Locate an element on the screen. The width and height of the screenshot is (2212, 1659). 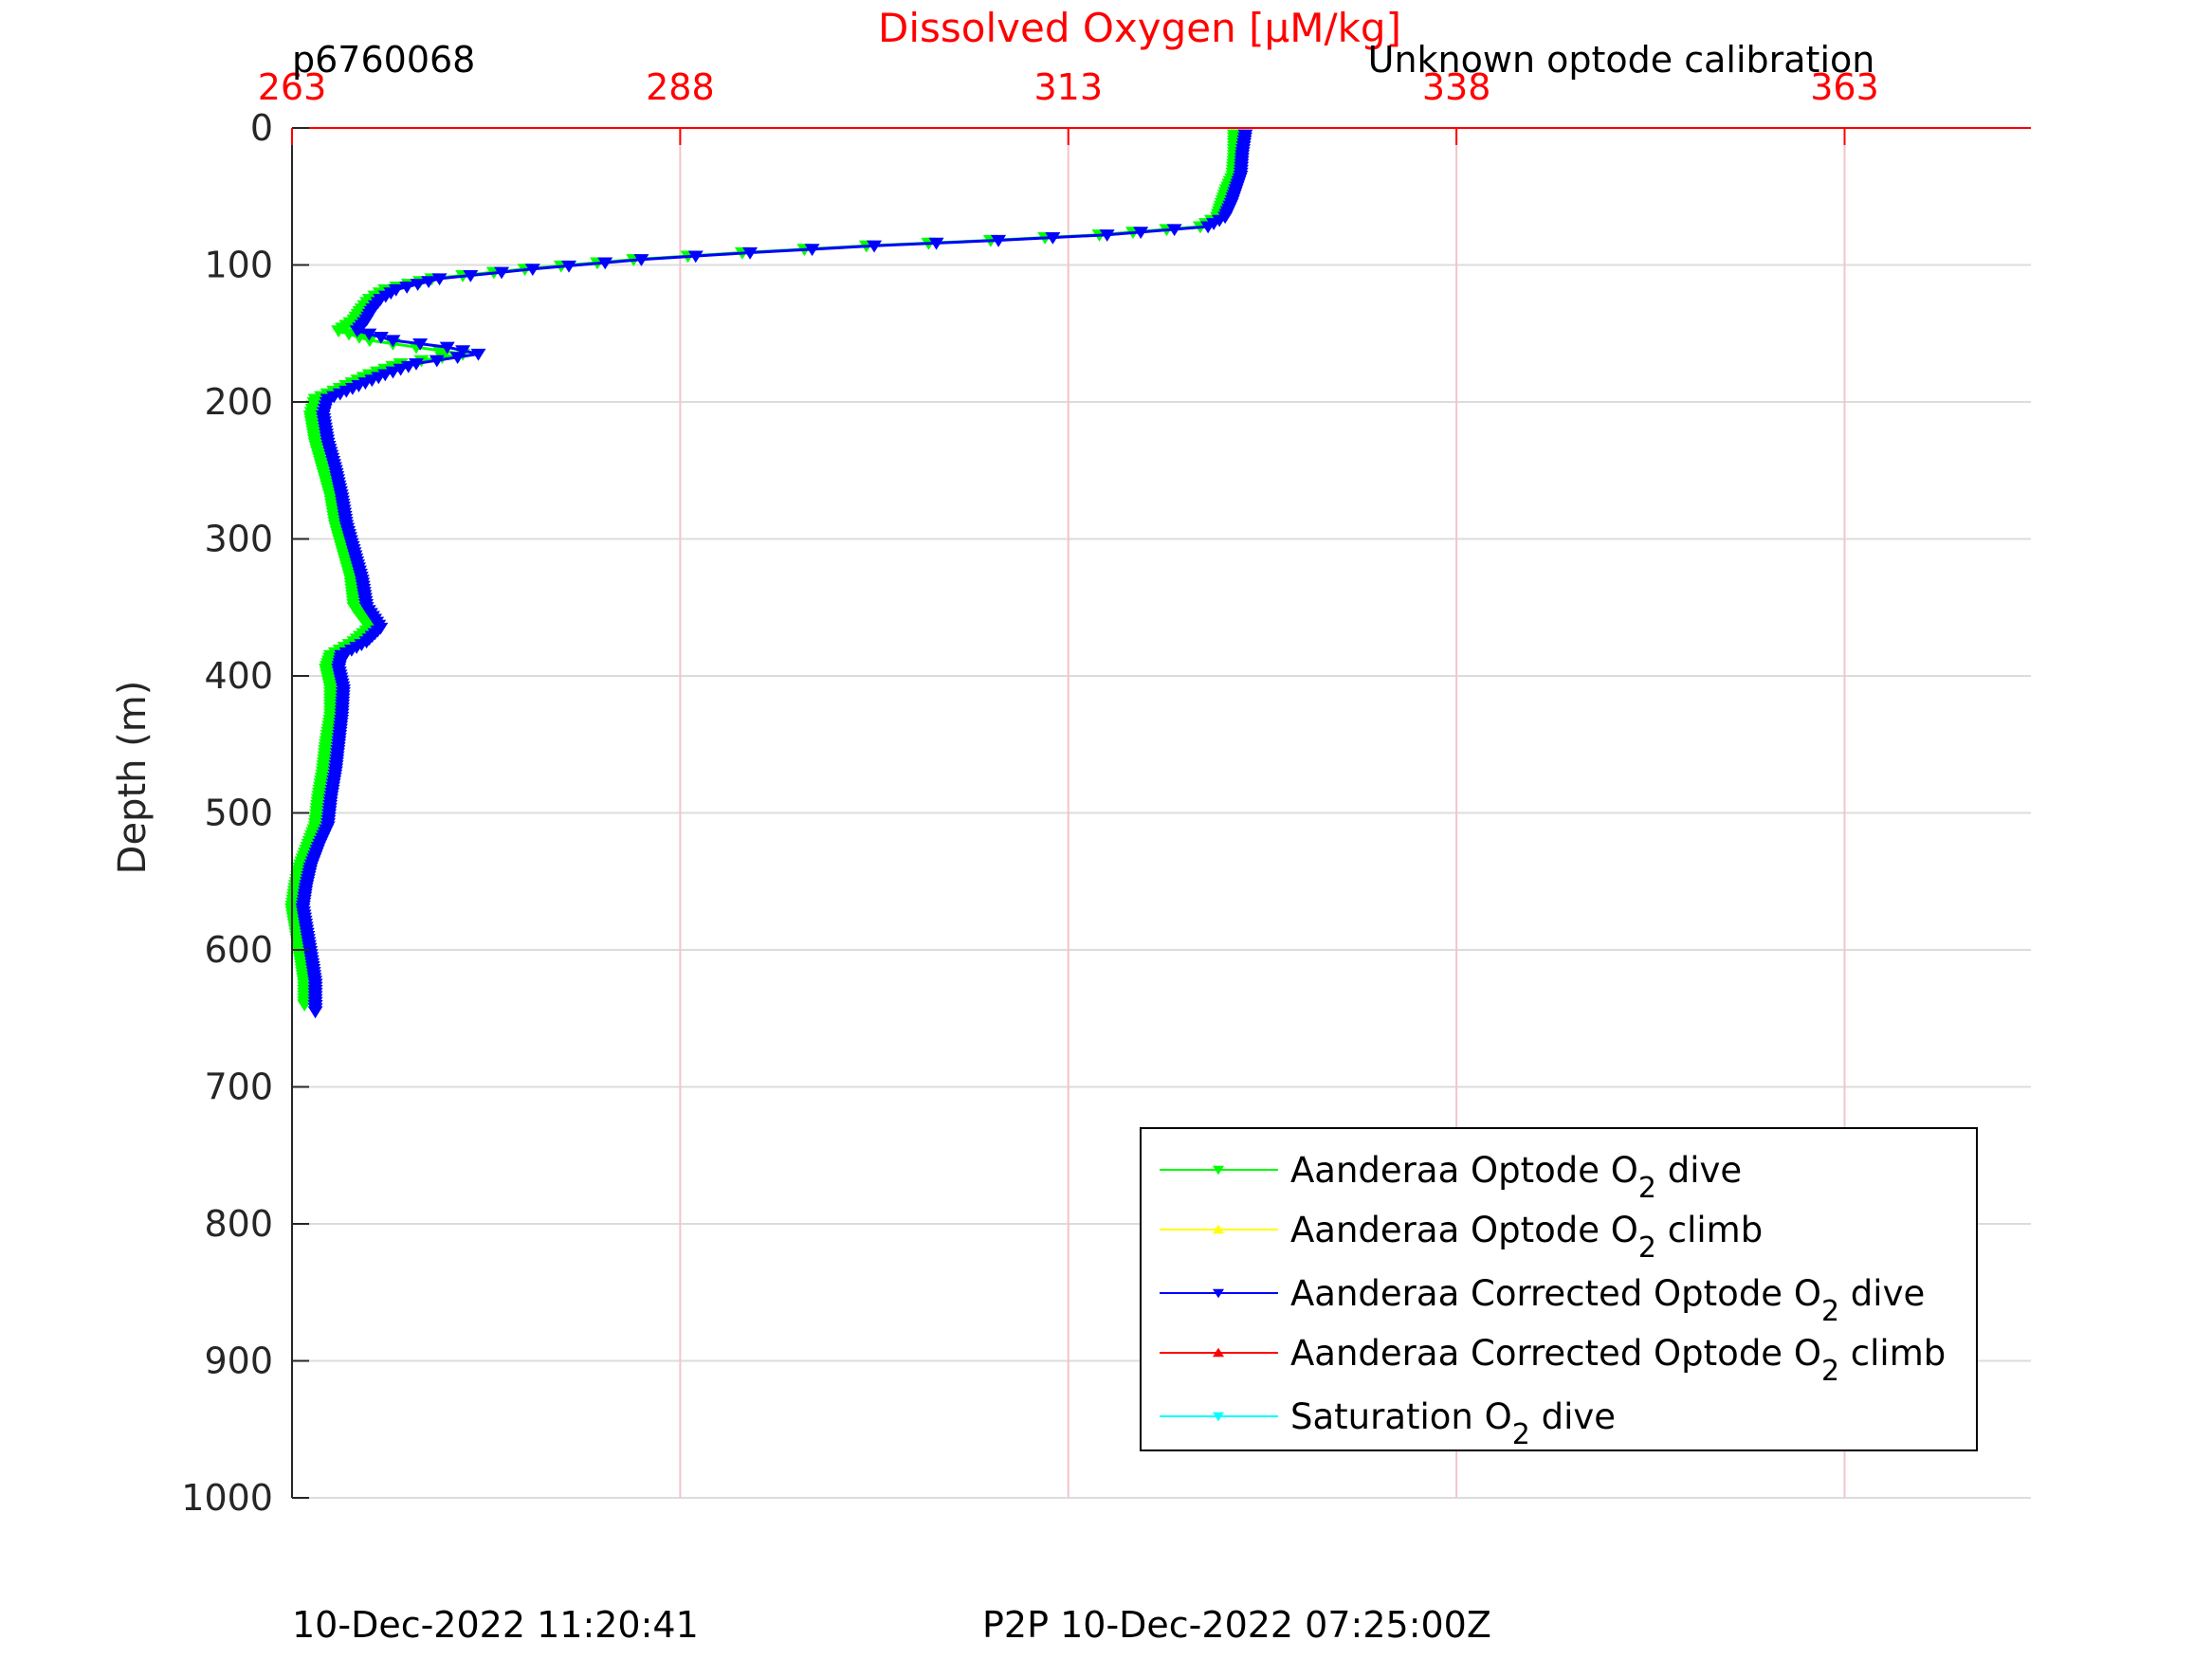
legend-box is located at coordinates (1559, 1289).